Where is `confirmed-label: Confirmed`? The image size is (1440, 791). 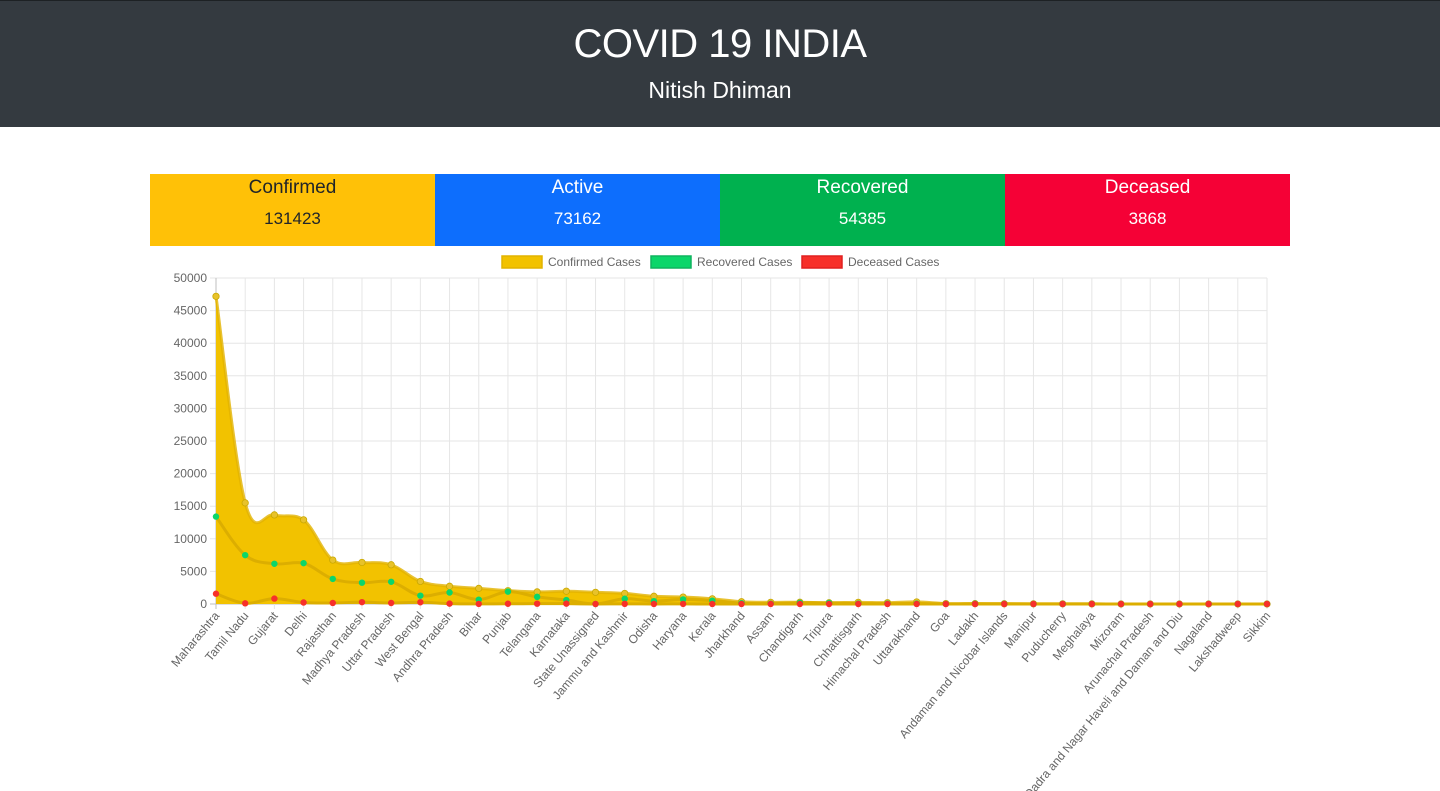
confirmed-label: Confirmed is located at coordinates (292, 187).